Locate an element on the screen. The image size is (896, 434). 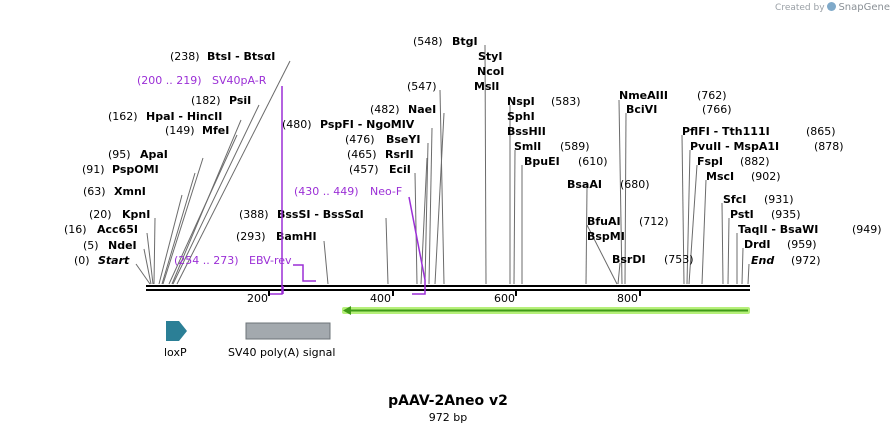
site-ndei: (5) NdeI is located at coordinates (110, 245).